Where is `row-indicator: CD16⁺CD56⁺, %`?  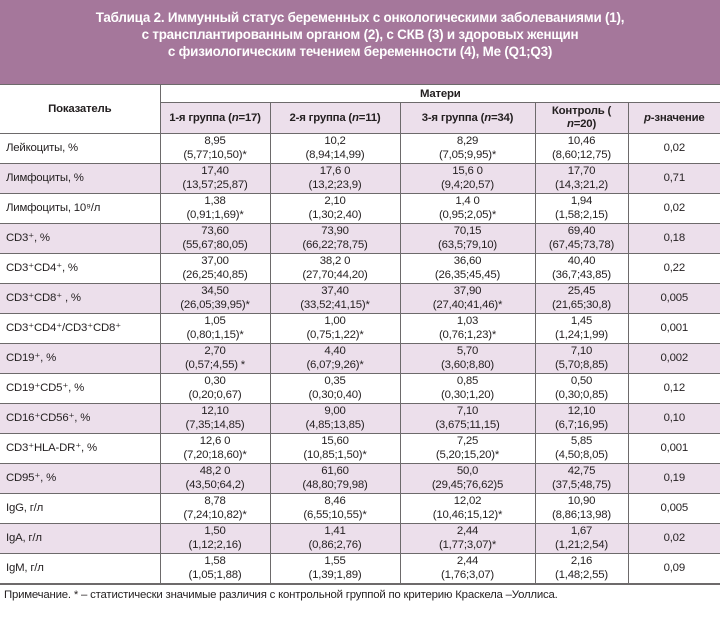 row-indicator: CD16⁺CD56⁺, % is located at coordinates (80, 418).